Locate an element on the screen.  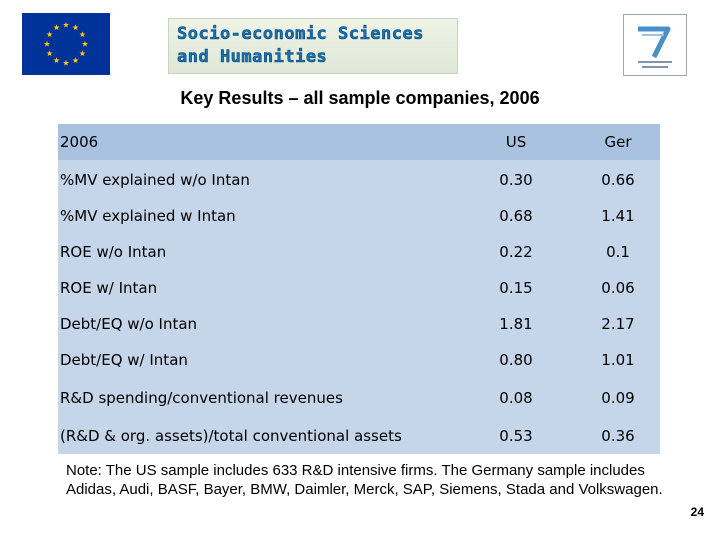
row-ger-value: 2.17 is located at coordinates (618, 324).